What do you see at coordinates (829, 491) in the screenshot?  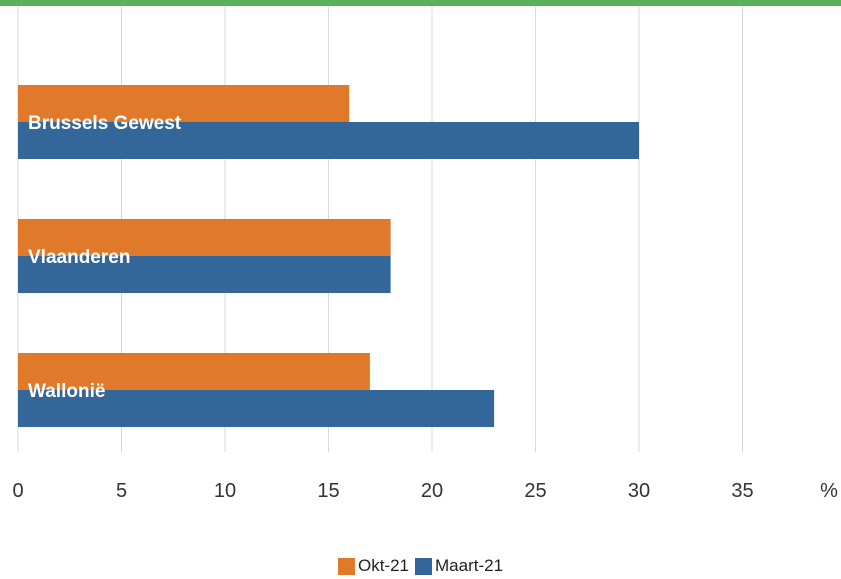 I see `x-unit-label: %` at bounding box center [829, 491].